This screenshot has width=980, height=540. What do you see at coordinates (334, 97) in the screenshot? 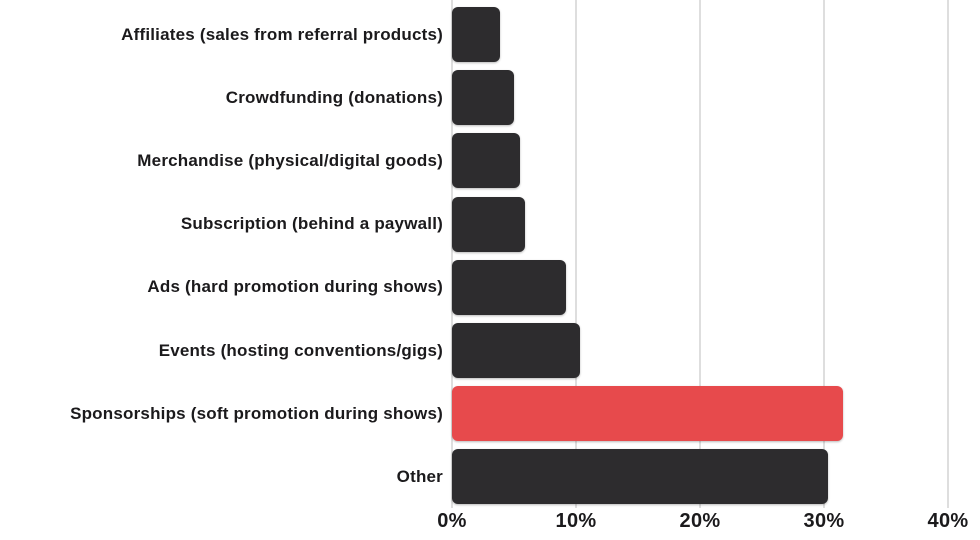
I see `category-label: Crowdfunding (donations)` at bounding box center [334, 97].